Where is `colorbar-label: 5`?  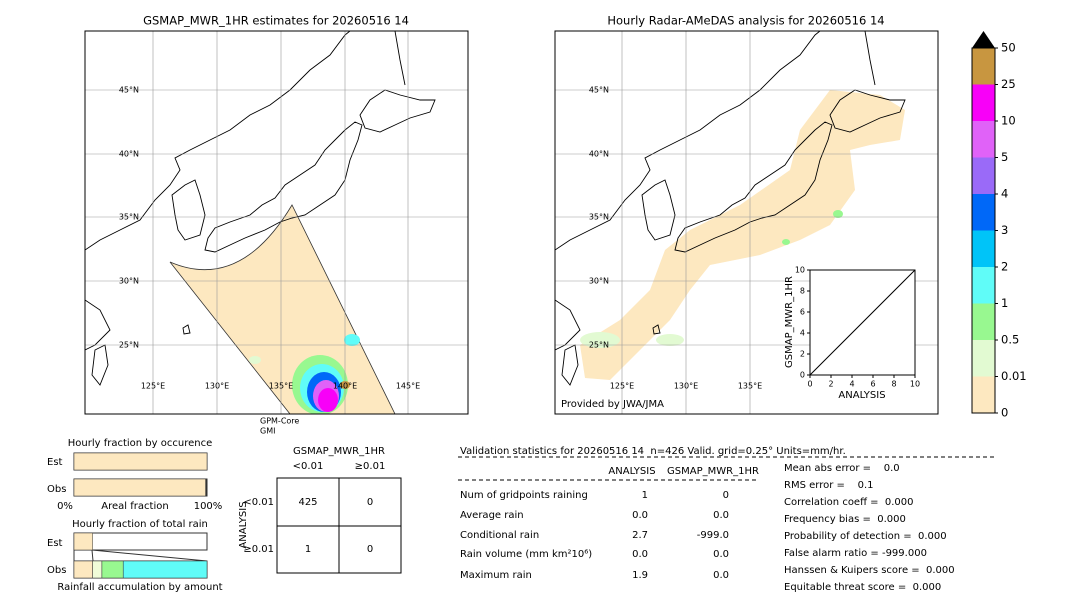 colorbar-label: 5 is located at coordinates (1004, 157).